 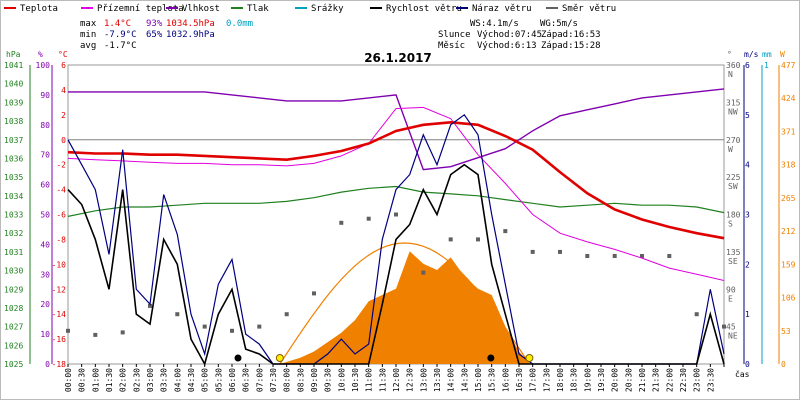 What do you see at coordinates (747, 165) in the screenshot?
I see `wind-tick: 4` at bounding box center [747, 165].